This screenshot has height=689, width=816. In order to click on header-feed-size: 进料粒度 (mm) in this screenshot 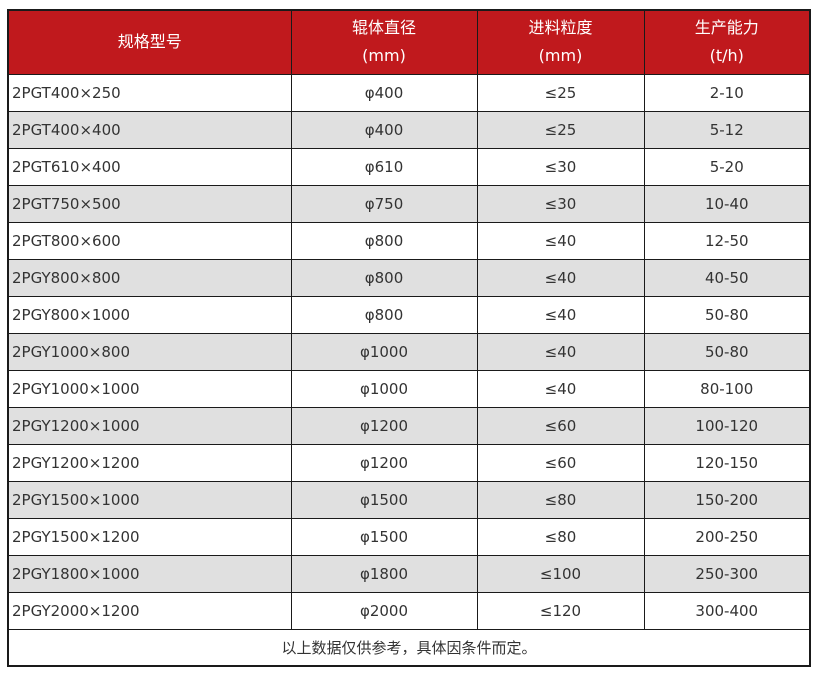, I will do `click(560, 42)`.